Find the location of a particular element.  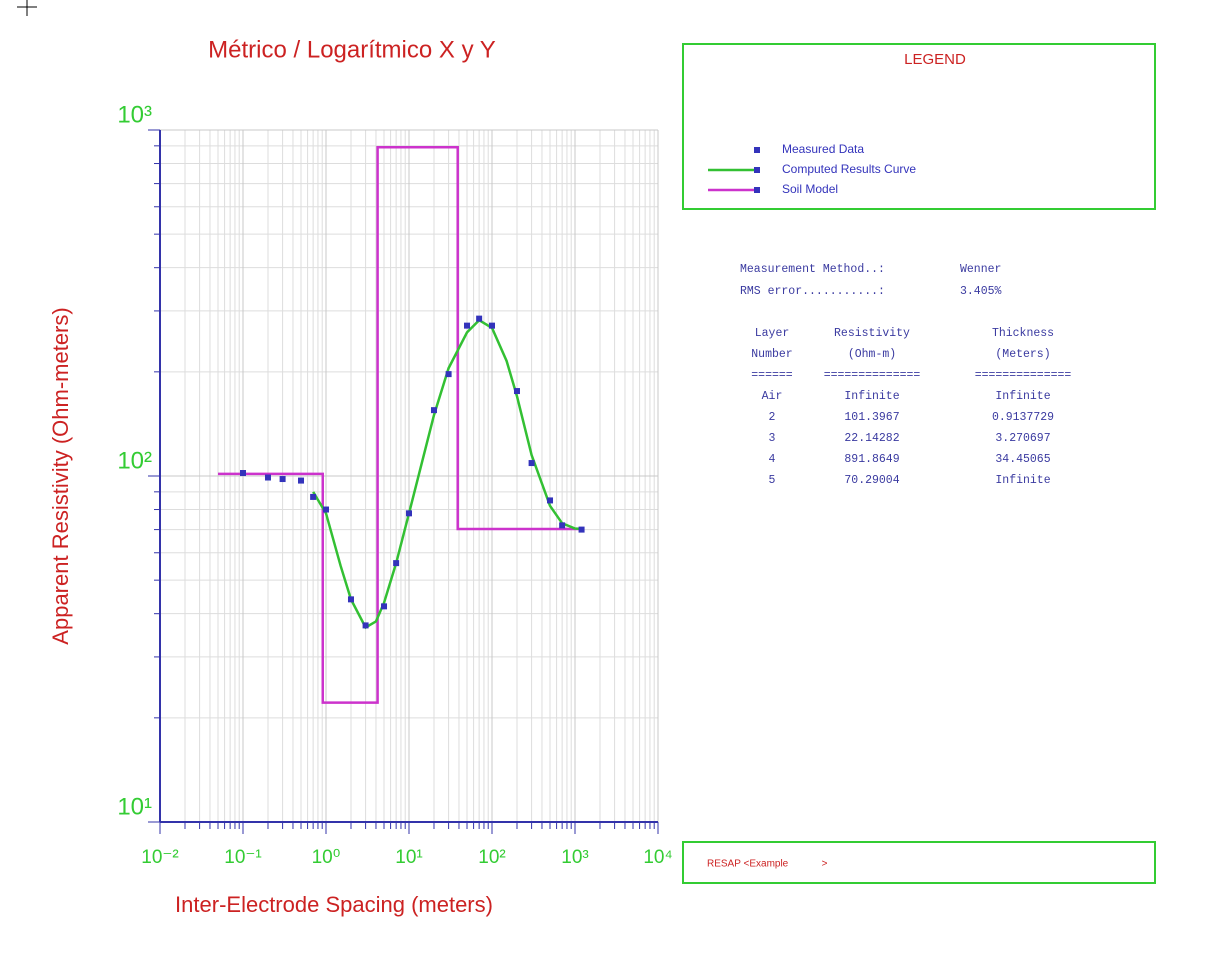

x-tick-label: 10¹ is located at coordinates (408, 857).